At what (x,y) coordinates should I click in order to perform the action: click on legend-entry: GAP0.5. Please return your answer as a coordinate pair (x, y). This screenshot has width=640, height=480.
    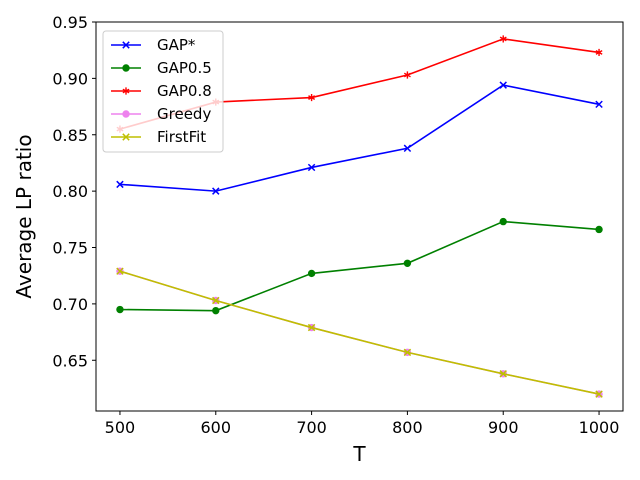
    Looking at the image, I should click on (161, 68).